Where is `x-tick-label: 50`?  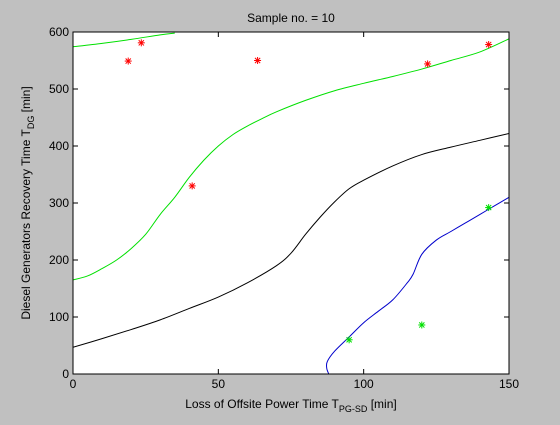
x-tick-label: 50 is located at coordinates (219, 384).